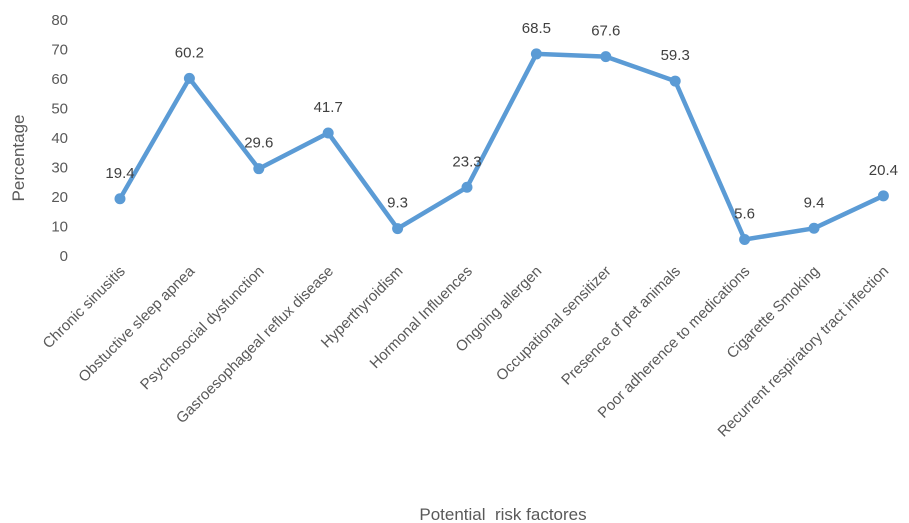  What do you see at coordinates (119, 173) in the screenshot?
I see `data-label: 19.4` at bounding box center [119, 173].